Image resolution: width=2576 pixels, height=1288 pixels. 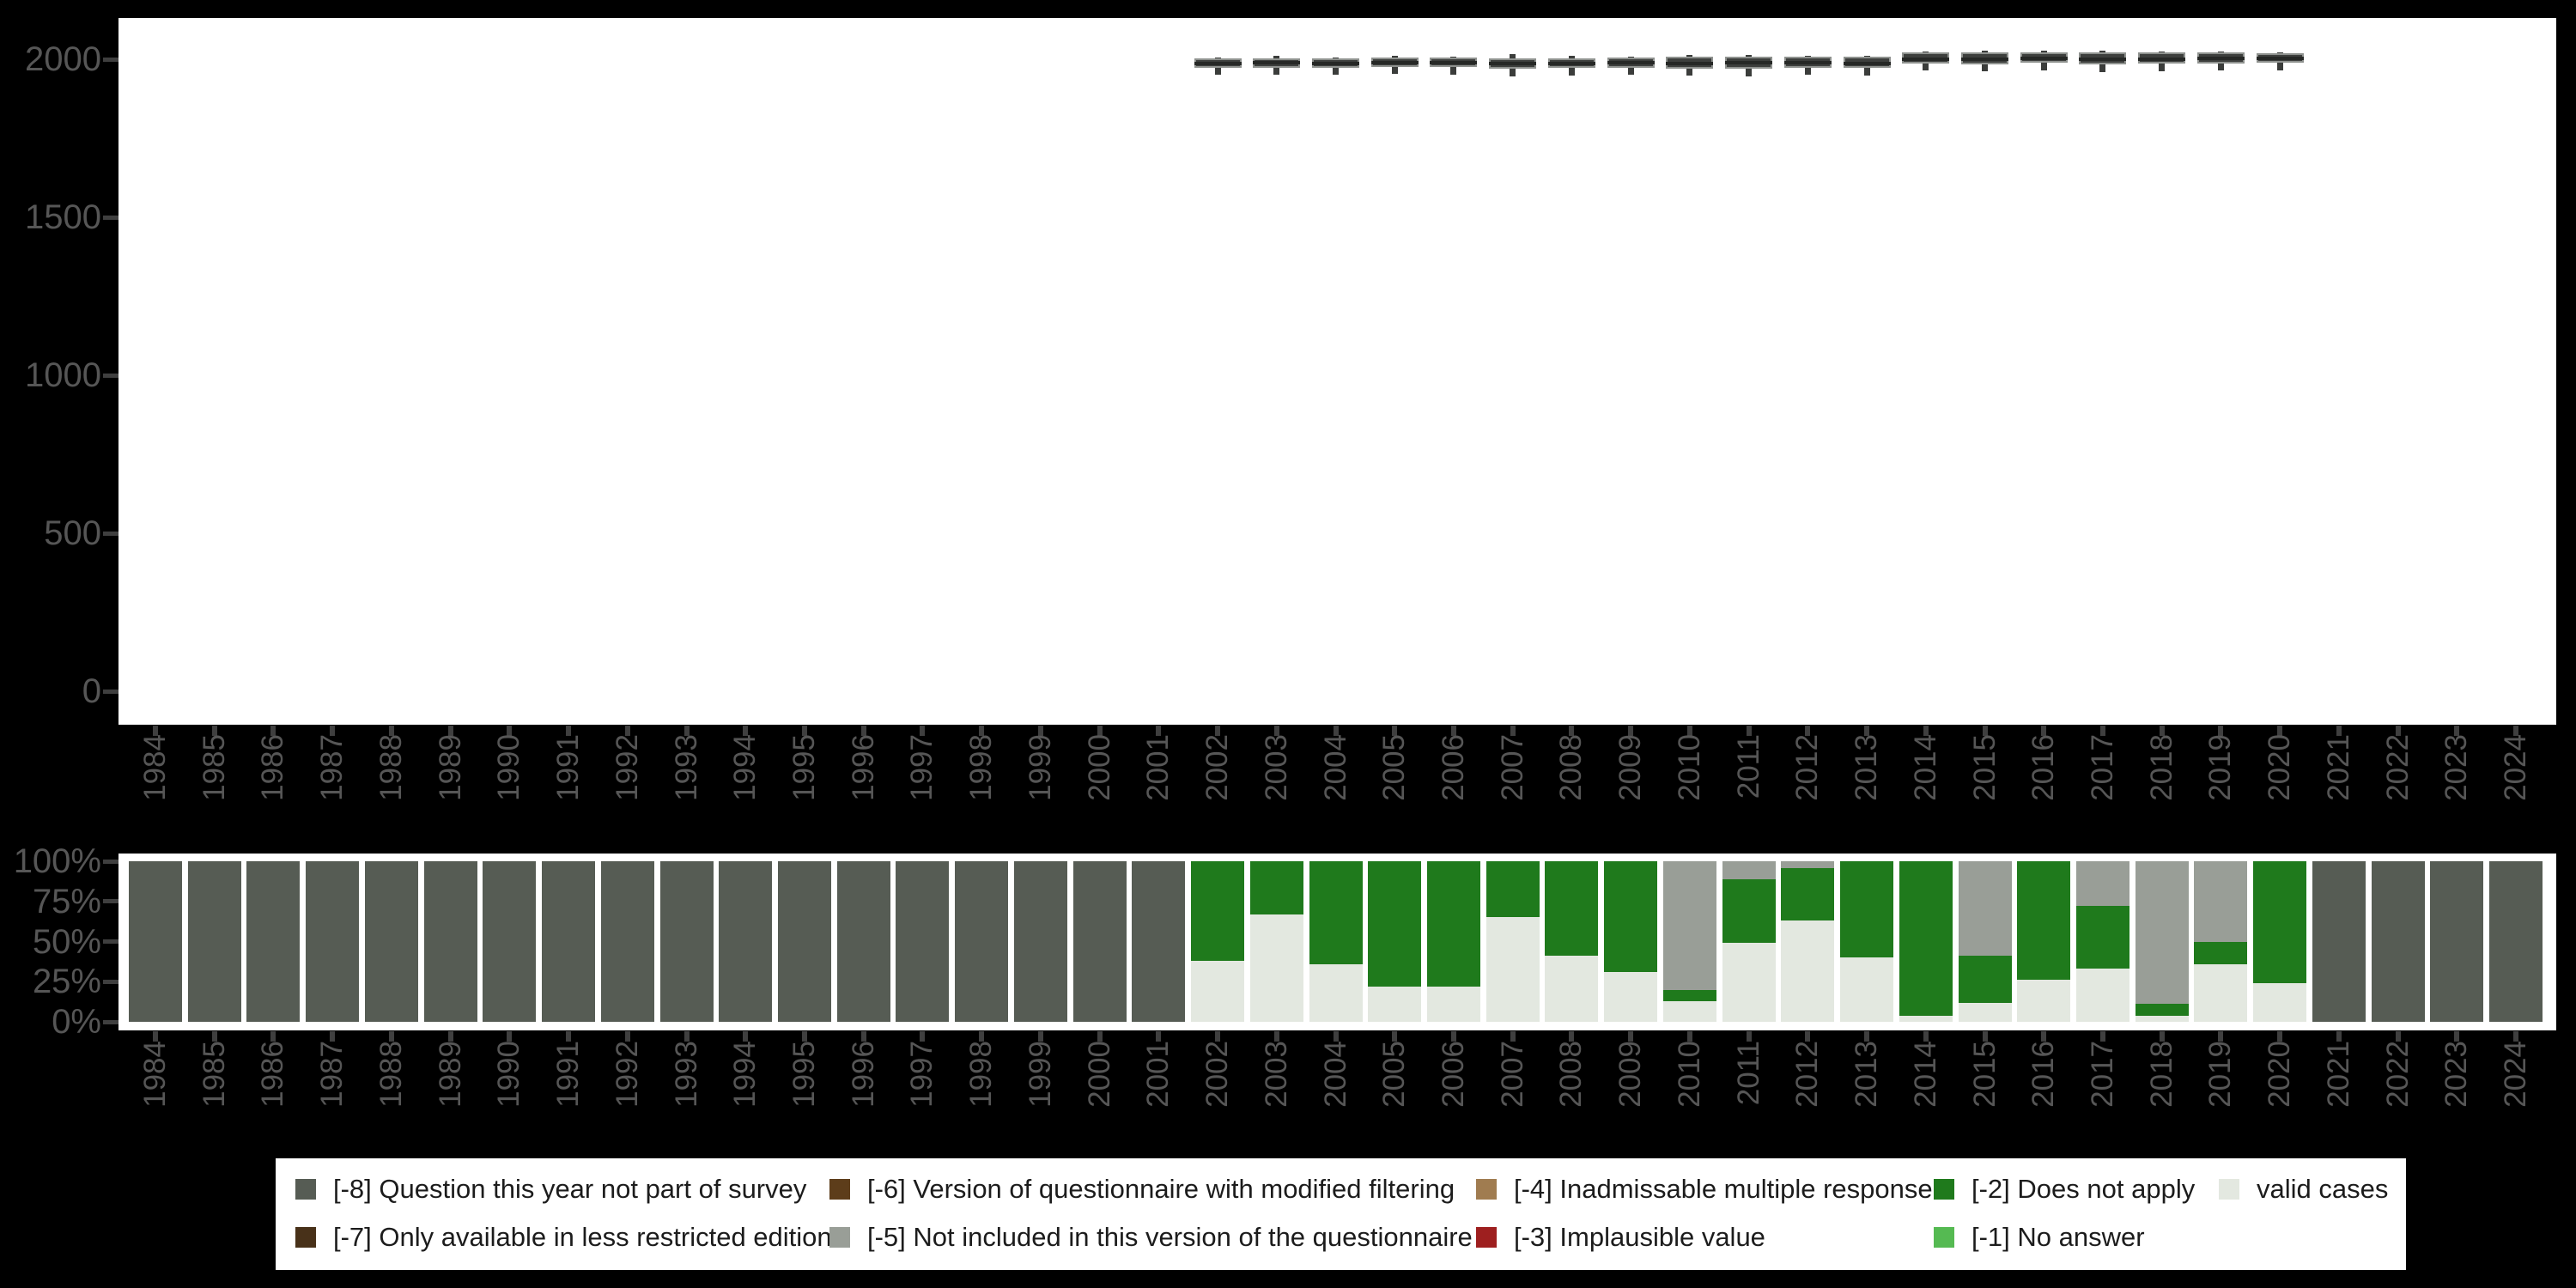 I want to click on bar-segment--5, so click(x=1749, y=870).